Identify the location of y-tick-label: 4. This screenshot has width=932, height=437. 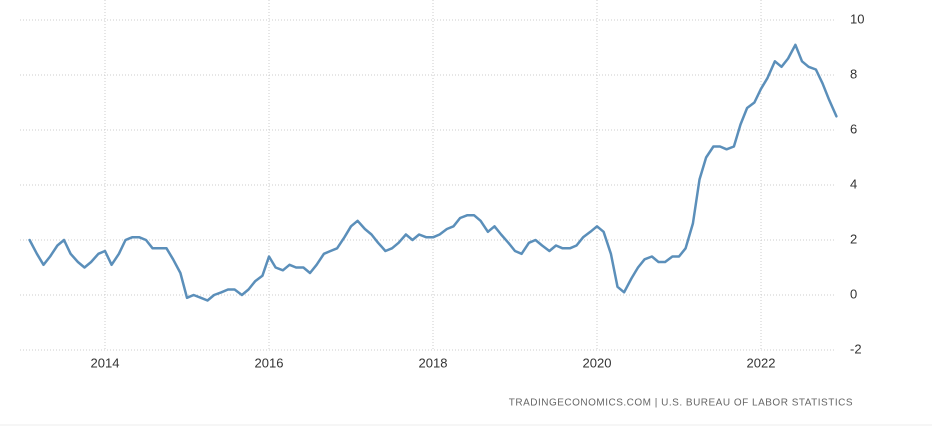
(853, 183).